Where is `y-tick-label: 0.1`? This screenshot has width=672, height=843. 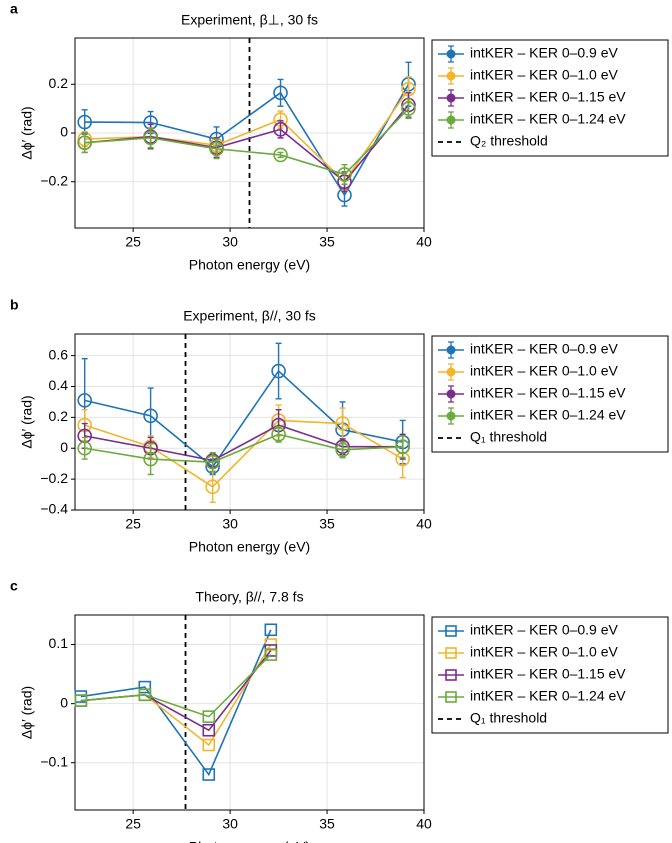 y-tick-label: 0.1 is located at coordinates (59, 643).